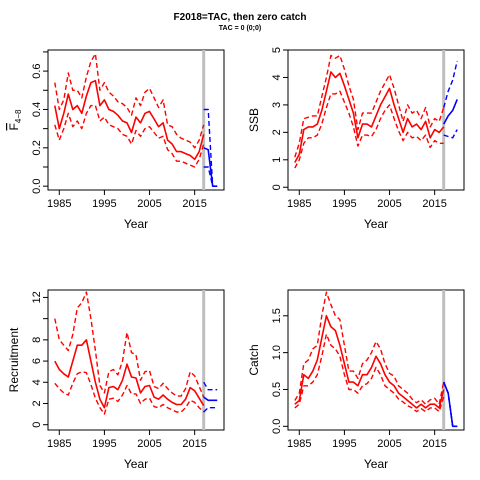 The height and width of the screenshot is (480, 480). I want to click on figure-subtitle: TAC = 0 (0;0), so click(240, 28).